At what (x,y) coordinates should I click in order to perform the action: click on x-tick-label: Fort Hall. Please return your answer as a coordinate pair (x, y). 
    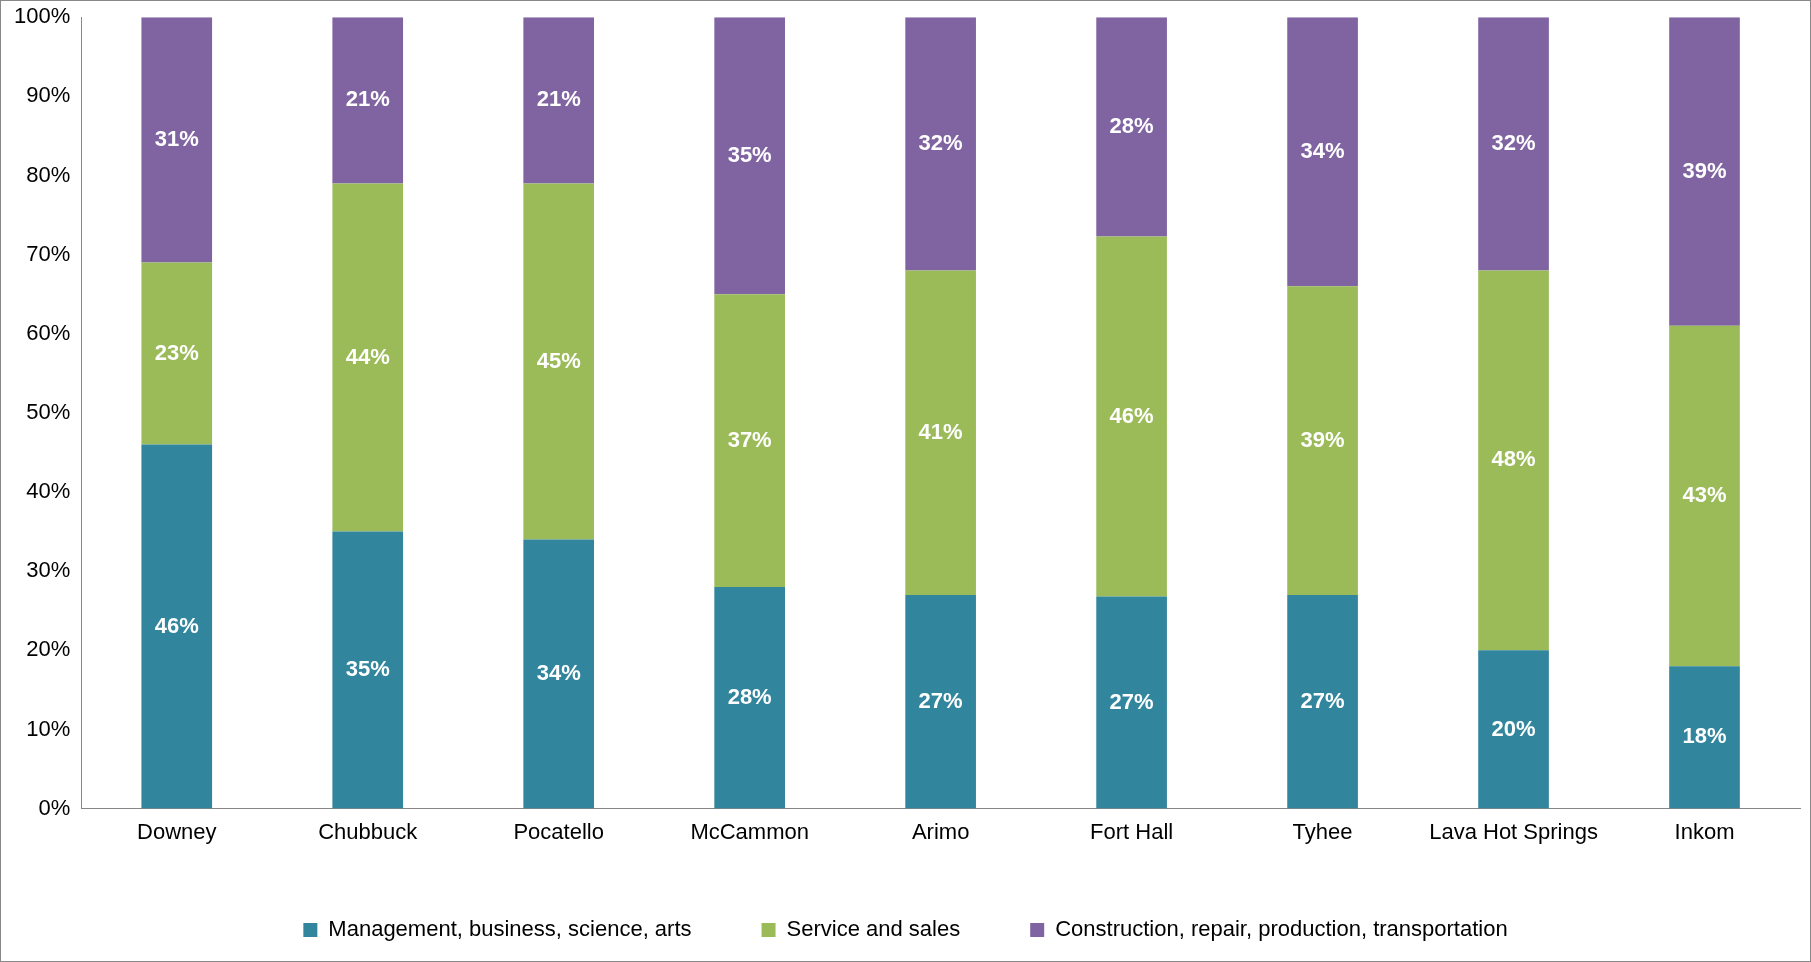
    Looking at the image, I should click on (1132, 831).